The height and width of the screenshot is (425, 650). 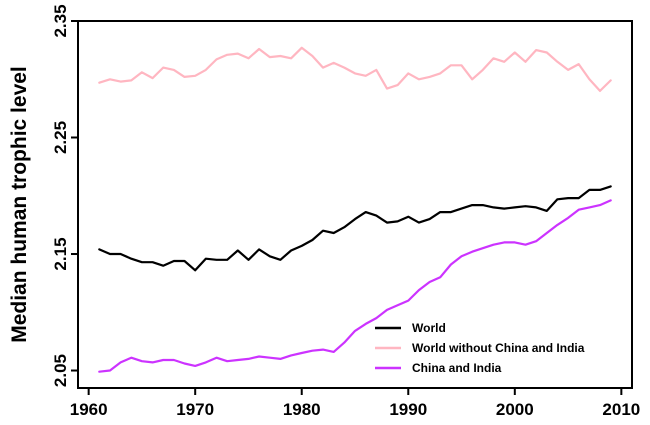 What do you see at coordinates (429, 328) in the screenshot?
I see `legend-label: World` at bounding box center [429, 328].